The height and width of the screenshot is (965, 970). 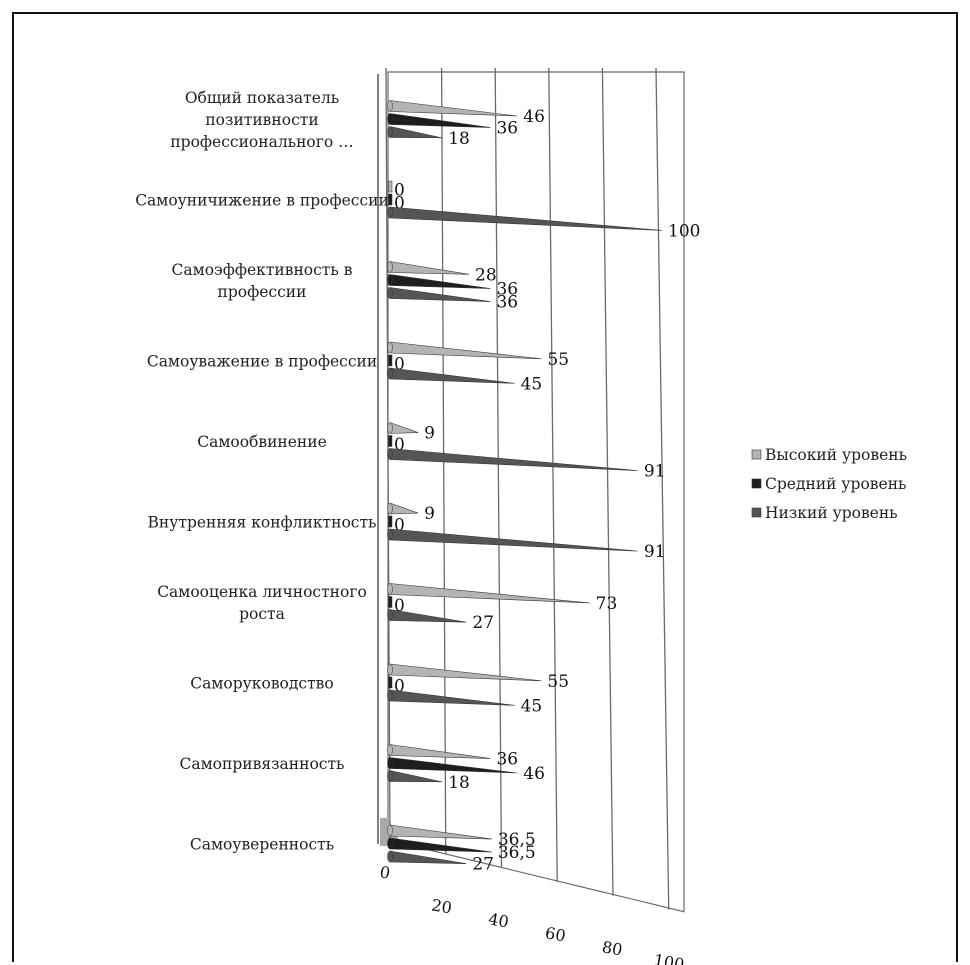 I want to click on category-label: Самопривязанность, so click(x=262, y=764).